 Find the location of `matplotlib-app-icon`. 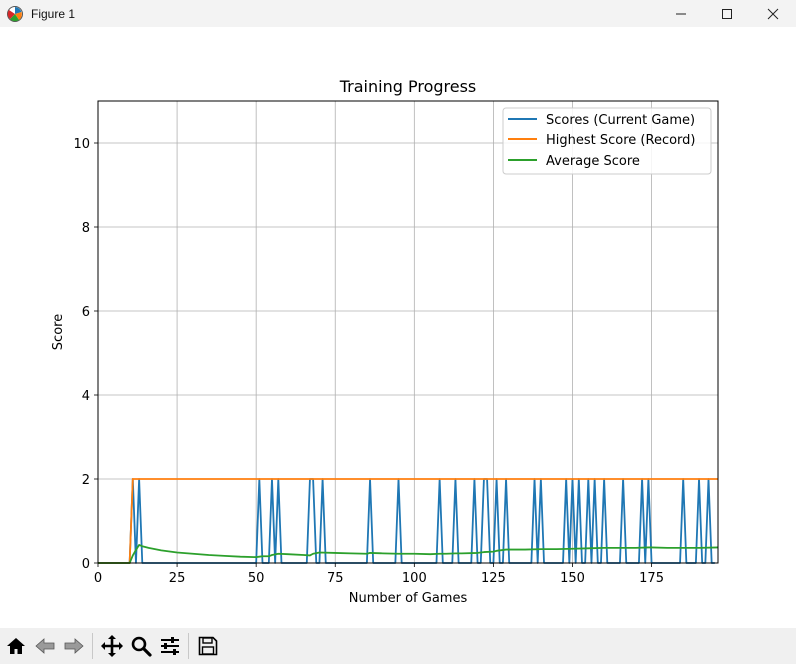

matplotlib-app-icon is located at coordinates (15, 13).